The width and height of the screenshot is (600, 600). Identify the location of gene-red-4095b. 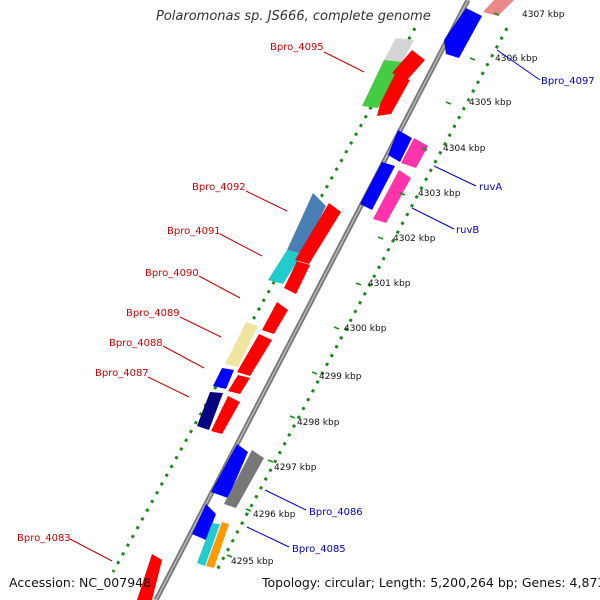
(393, 95).